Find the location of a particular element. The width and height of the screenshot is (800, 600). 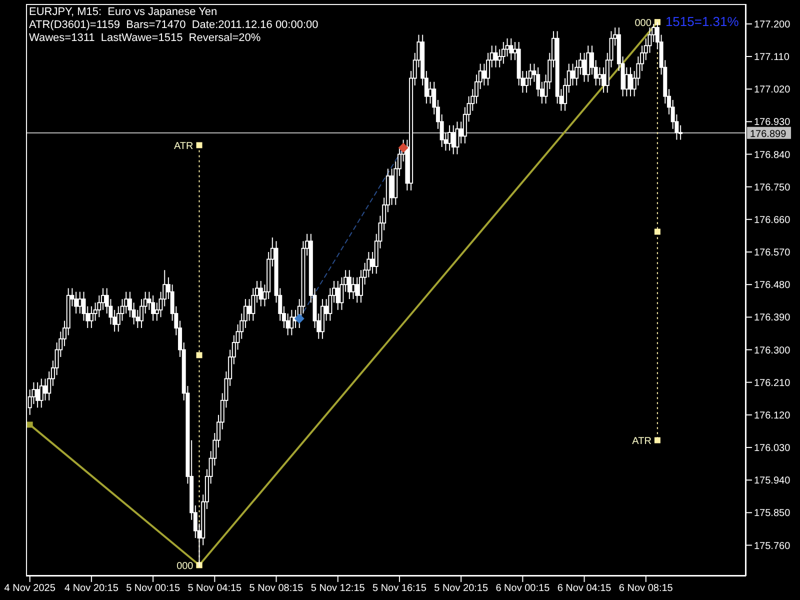

y-tick-label: 176.750 is located at coordinates (772, 188).